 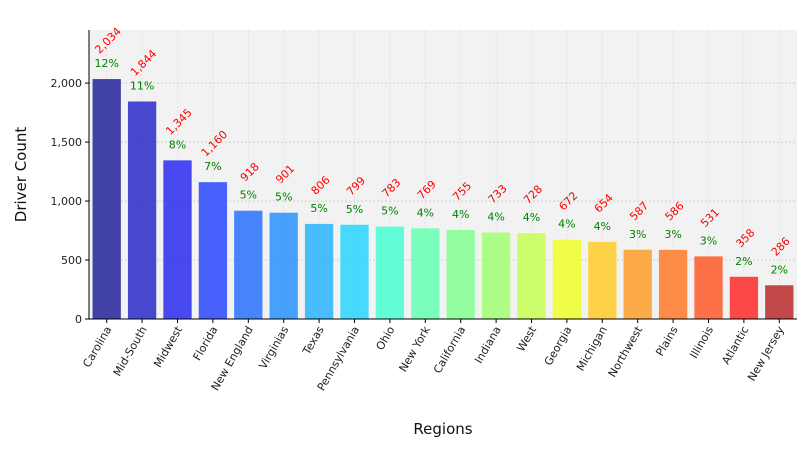 I want to click on y-tick-label: 500, so click(x=71, y=260).